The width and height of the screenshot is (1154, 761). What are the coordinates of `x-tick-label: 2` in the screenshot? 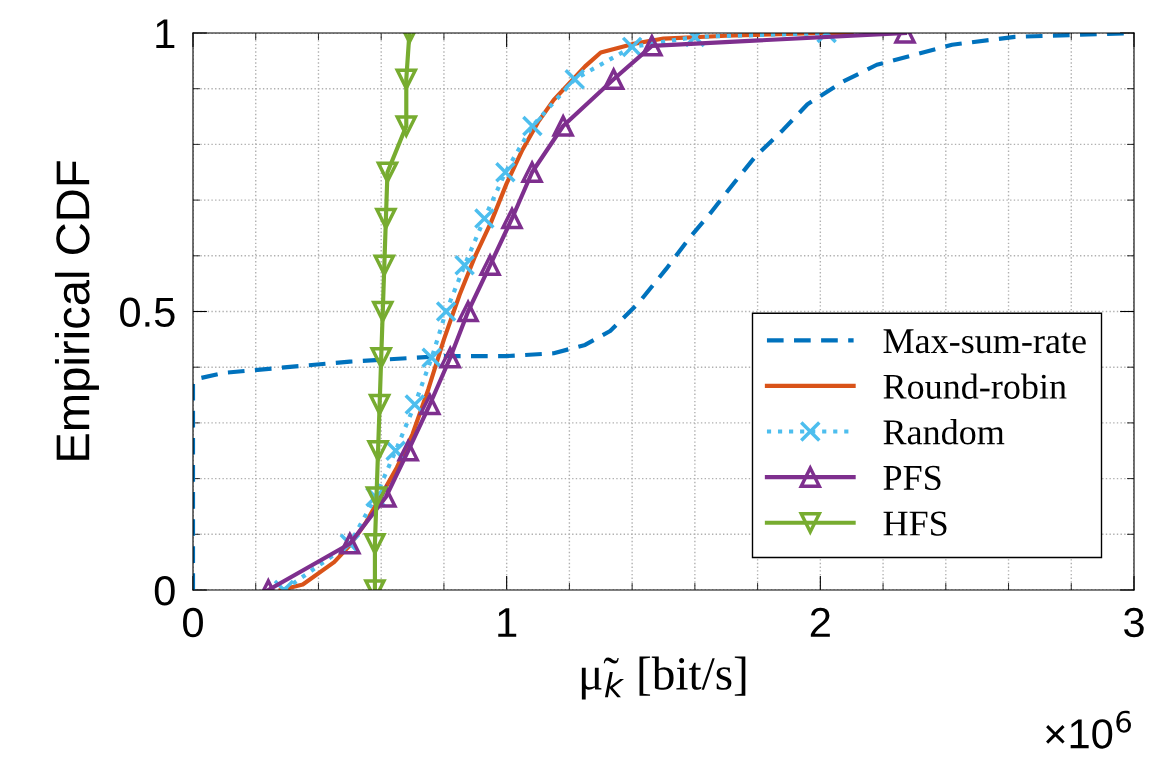 It's located at (820, 622).